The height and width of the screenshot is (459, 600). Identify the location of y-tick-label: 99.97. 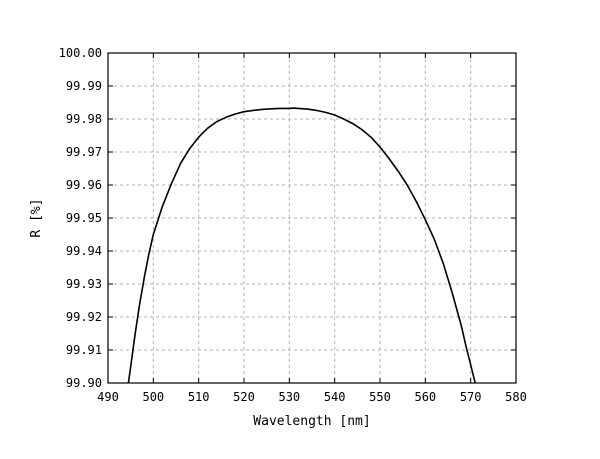
(84, 152).